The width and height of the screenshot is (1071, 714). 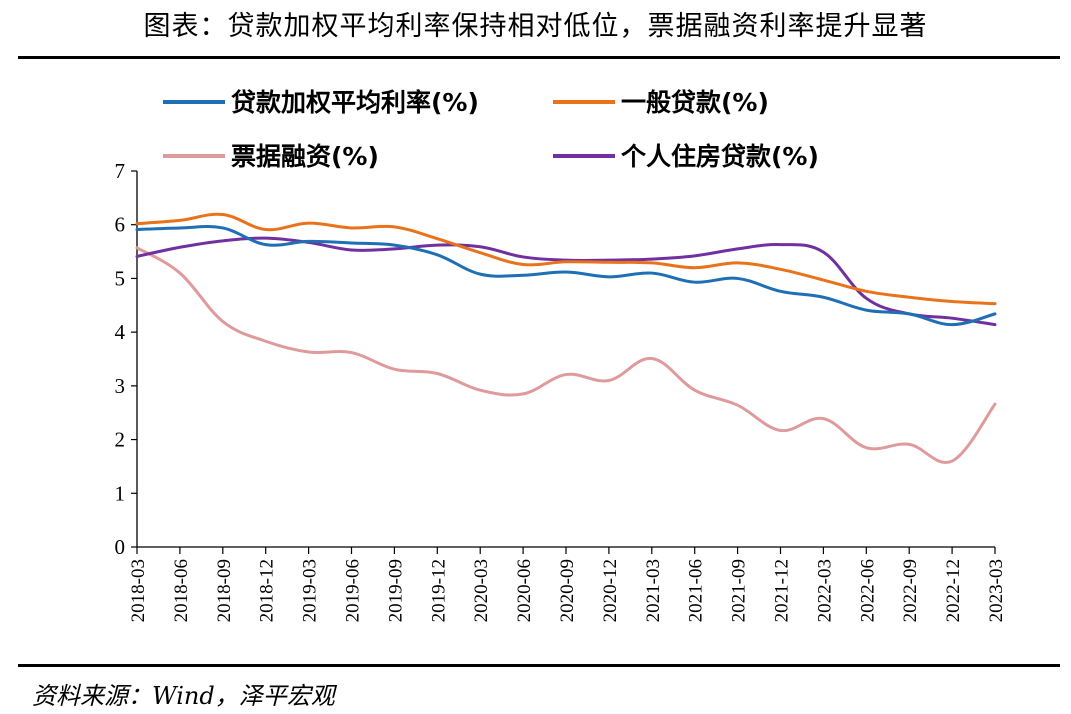 I want to click on source-note: 资料来源：Wind，泽平宏观, so click(x=183, y=696).